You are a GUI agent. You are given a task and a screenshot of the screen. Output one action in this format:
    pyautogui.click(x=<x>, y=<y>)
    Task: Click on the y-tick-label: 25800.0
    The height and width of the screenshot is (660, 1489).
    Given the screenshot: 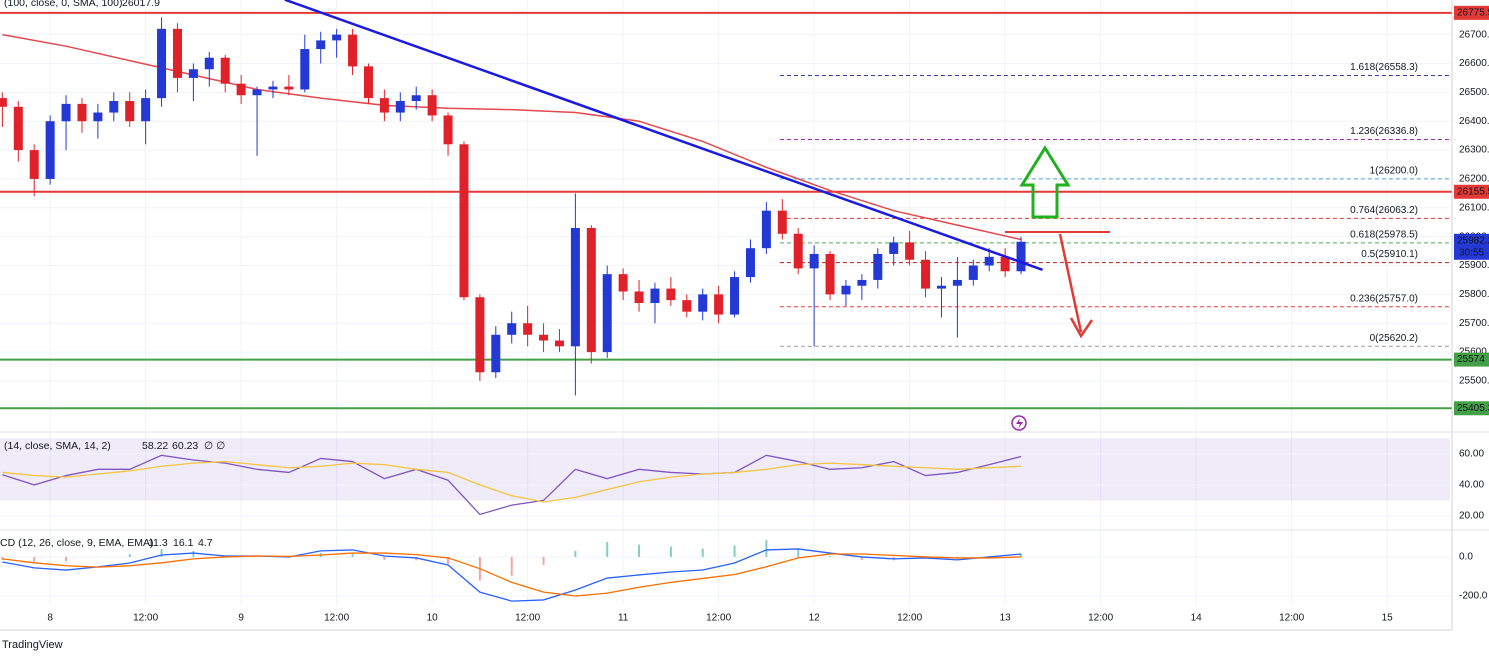 What is the action you would take?
    pyautogui.click(x=1474, y=294)
    